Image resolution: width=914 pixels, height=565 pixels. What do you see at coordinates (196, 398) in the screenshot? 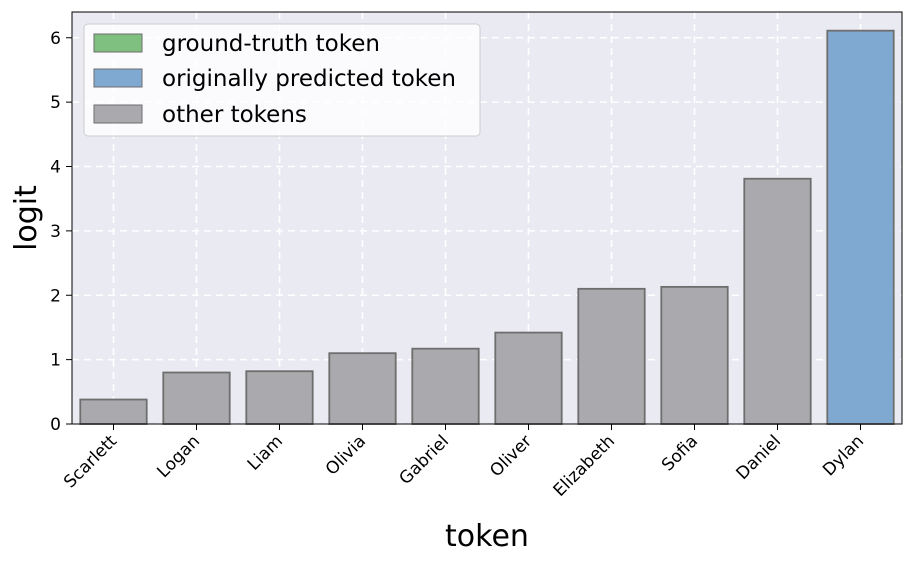
I see `bar-logan` at bounding box center [196, 398].